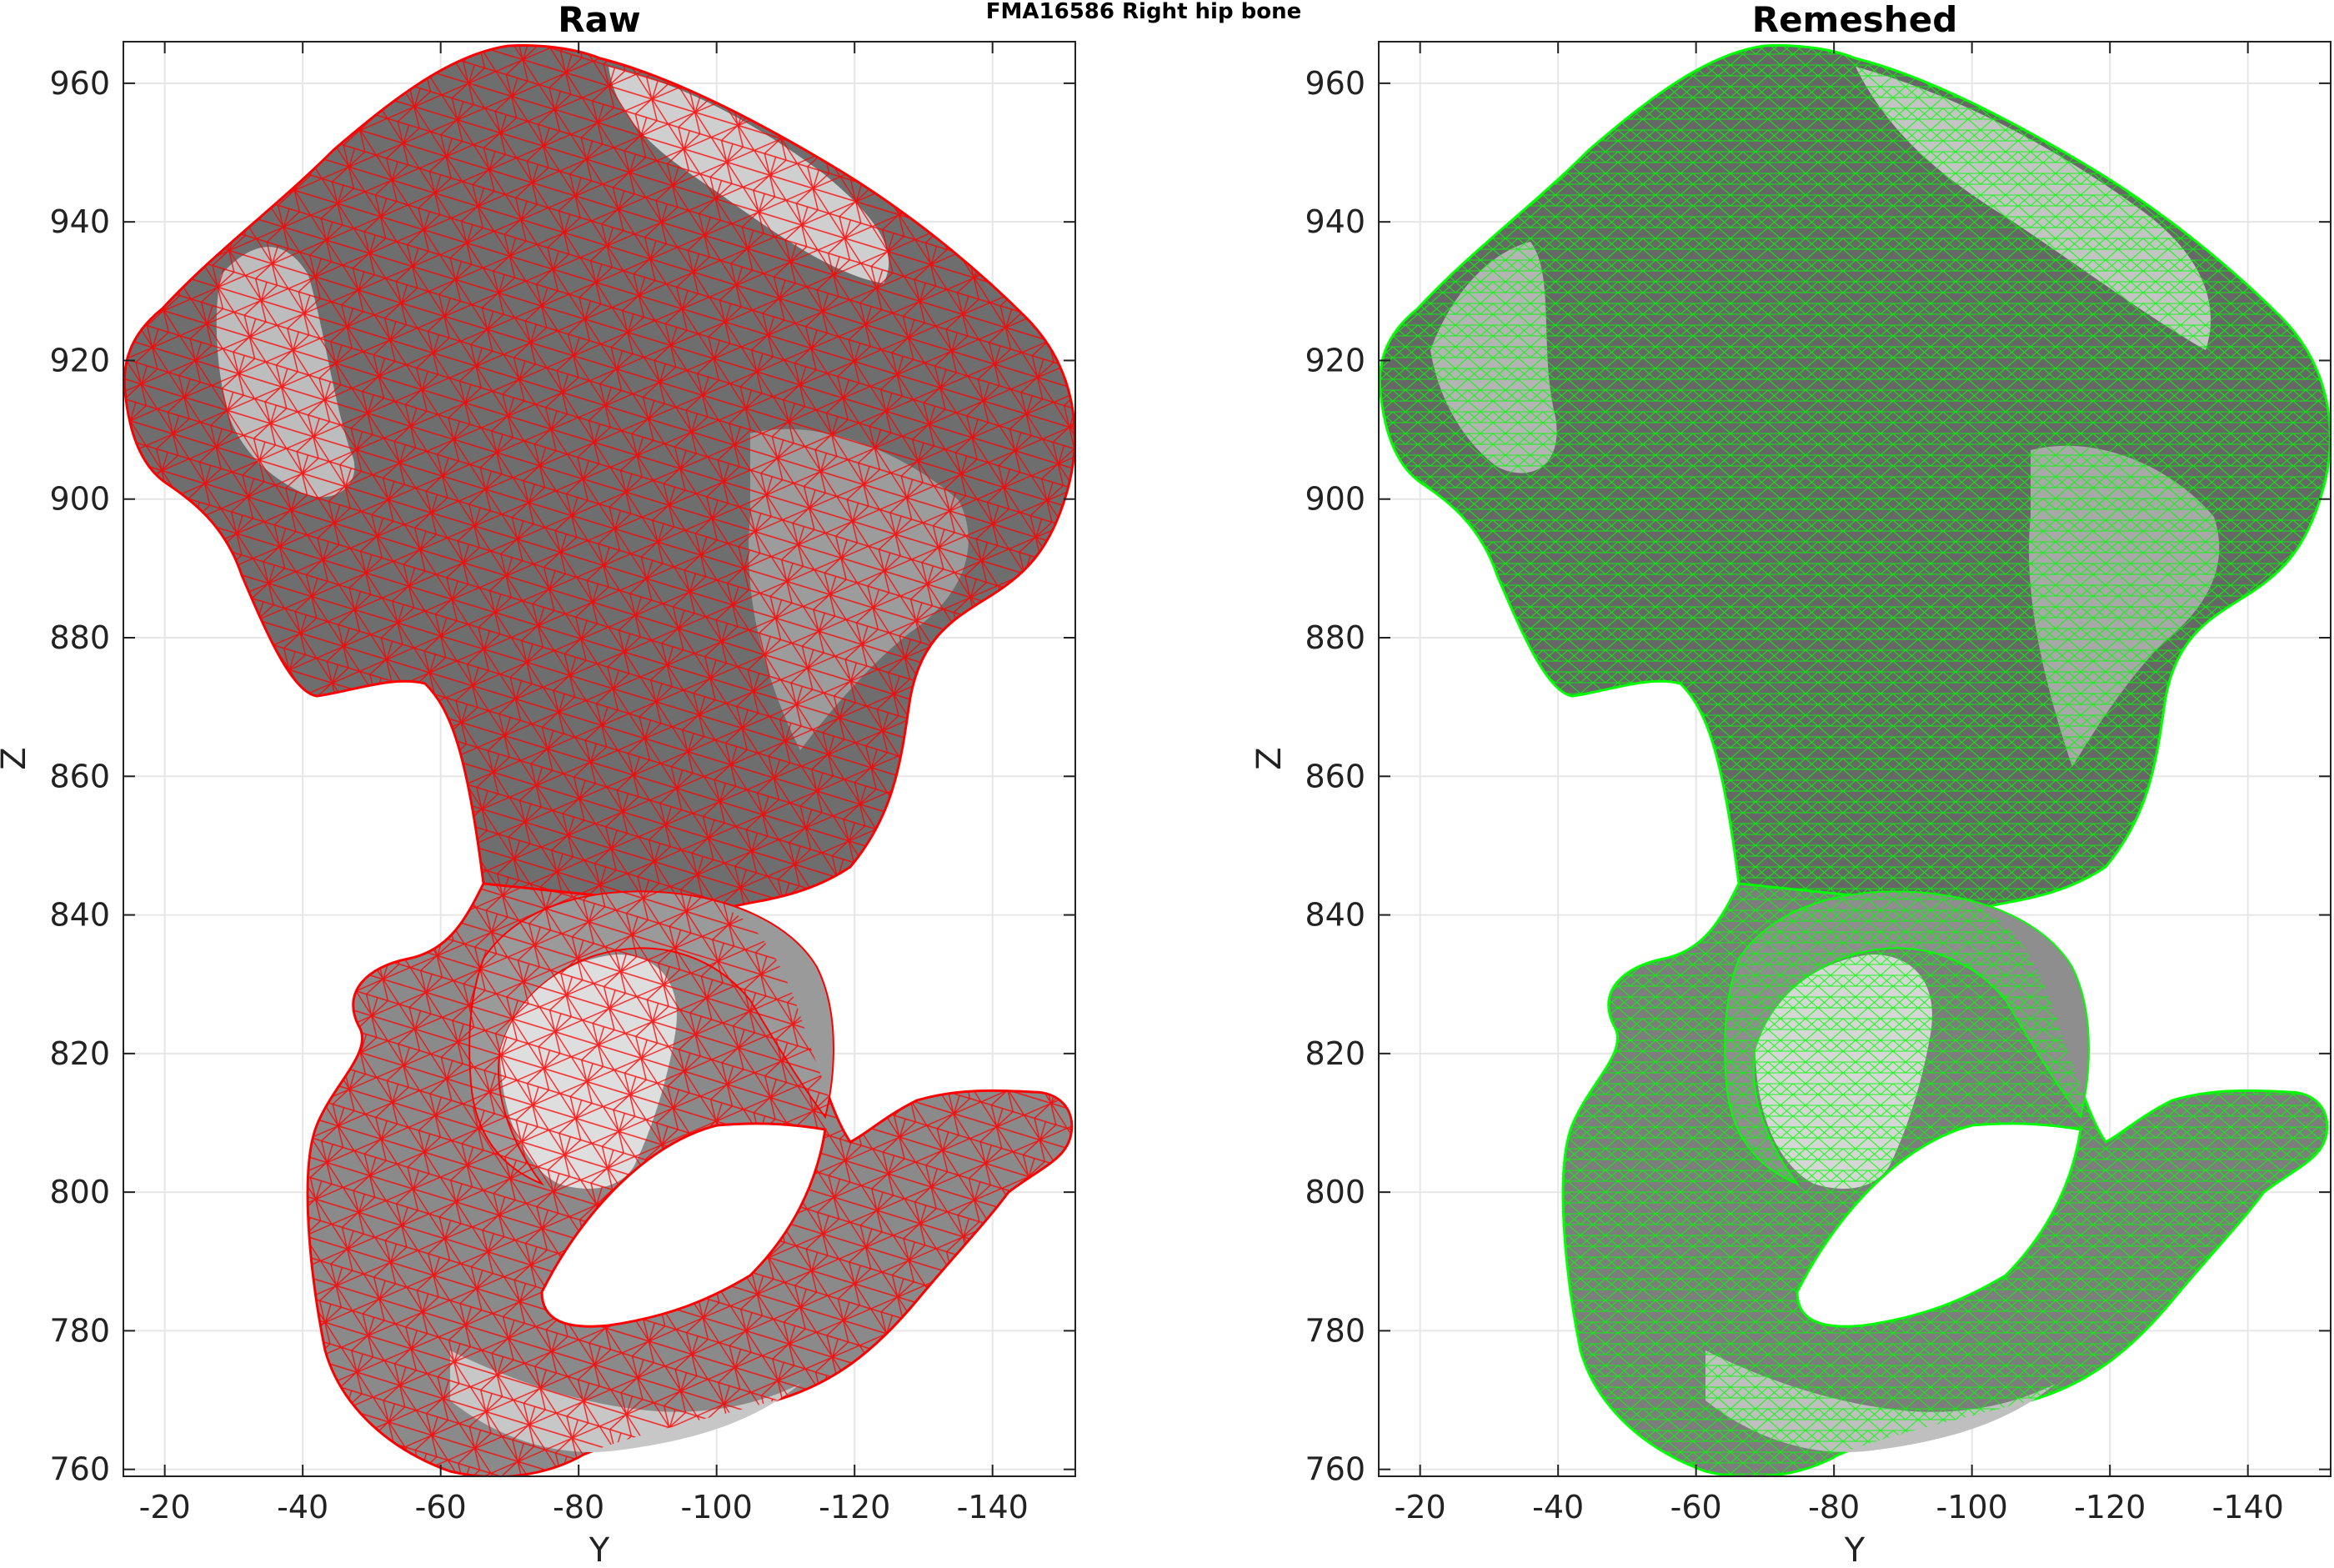 The width and height of the screenshot is (2334, 1568). Describe the element at coordinates (1335, 360) in the screenshot. I see `remeshed-y-tick-label: 920` at that location.